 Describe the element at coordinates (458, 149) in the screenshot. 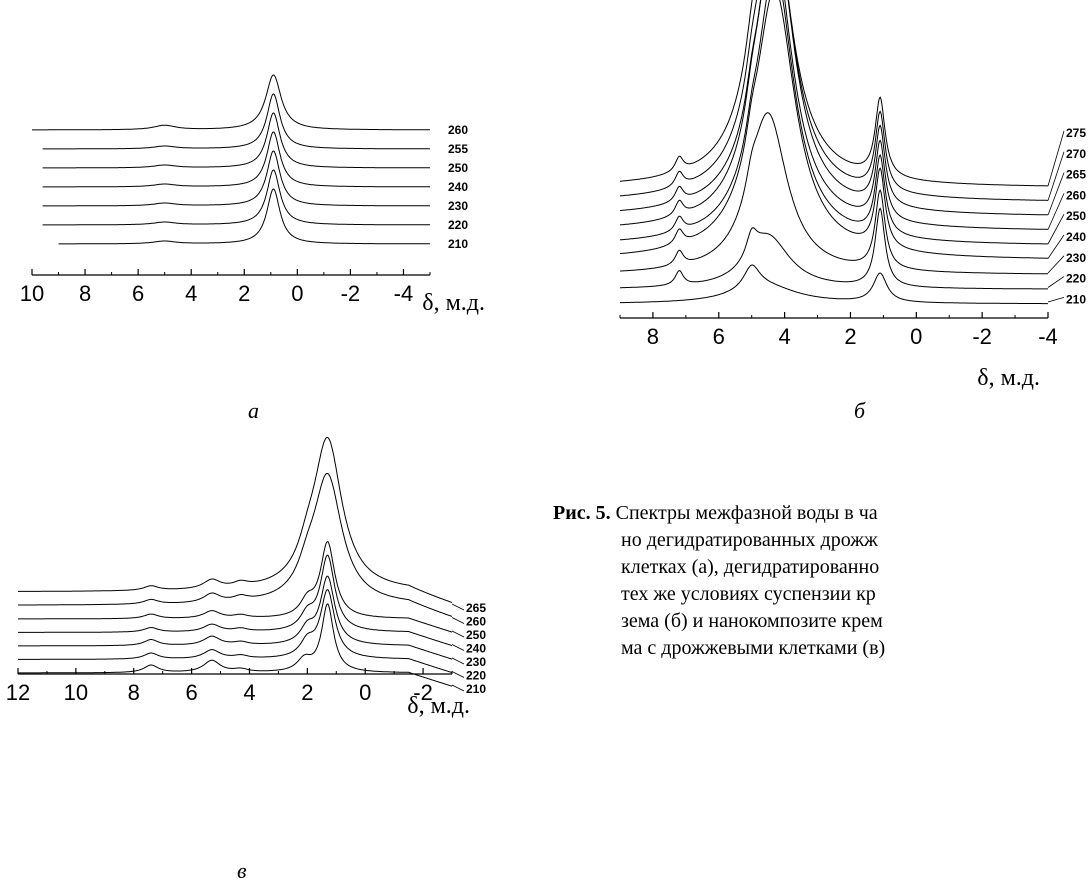

I see `series-label-255: 255` at that location.